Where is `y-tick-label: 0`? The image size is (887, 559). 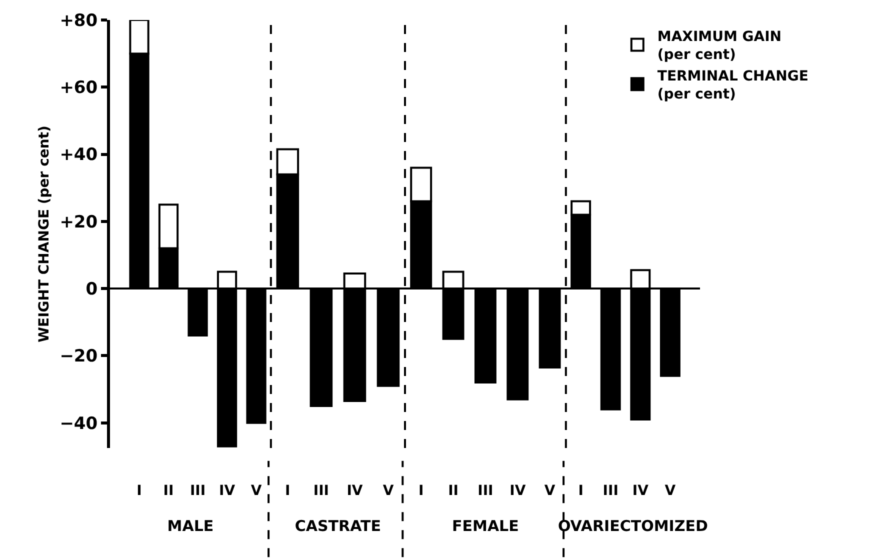 y-tick-label: 0 is located at coordinates (92, 290).